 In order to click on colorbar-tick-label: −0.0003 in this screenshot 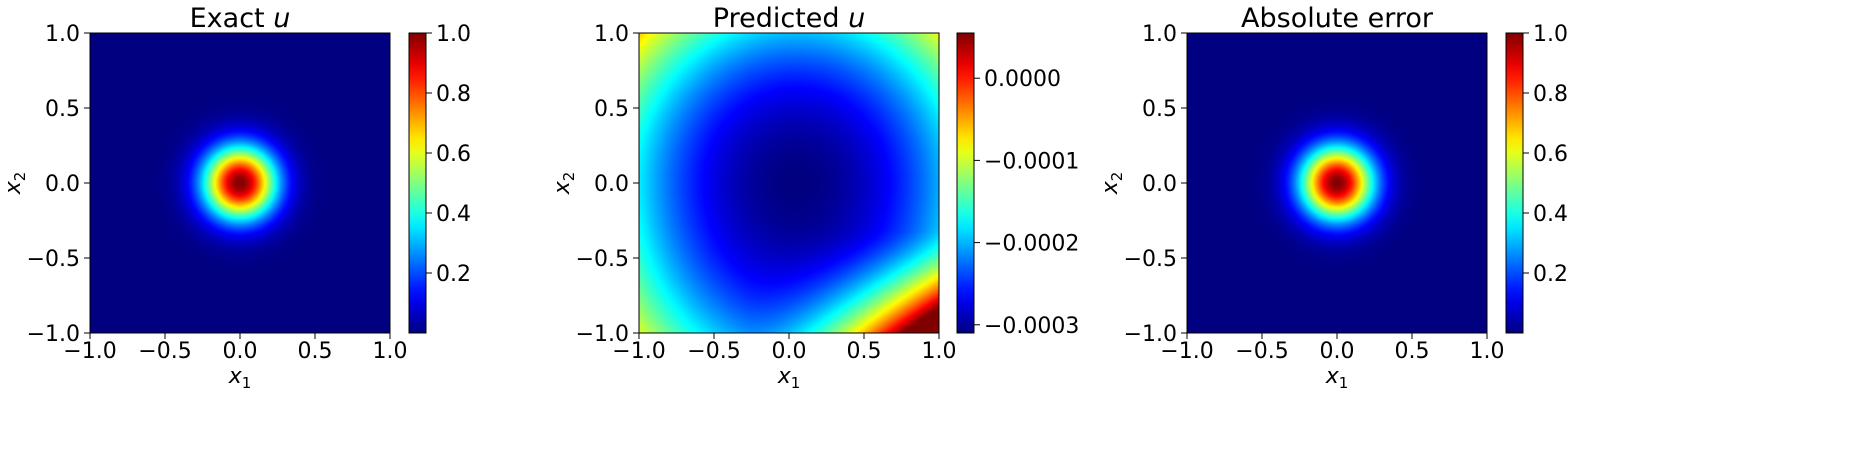, I will do `click(1031, 326)`.